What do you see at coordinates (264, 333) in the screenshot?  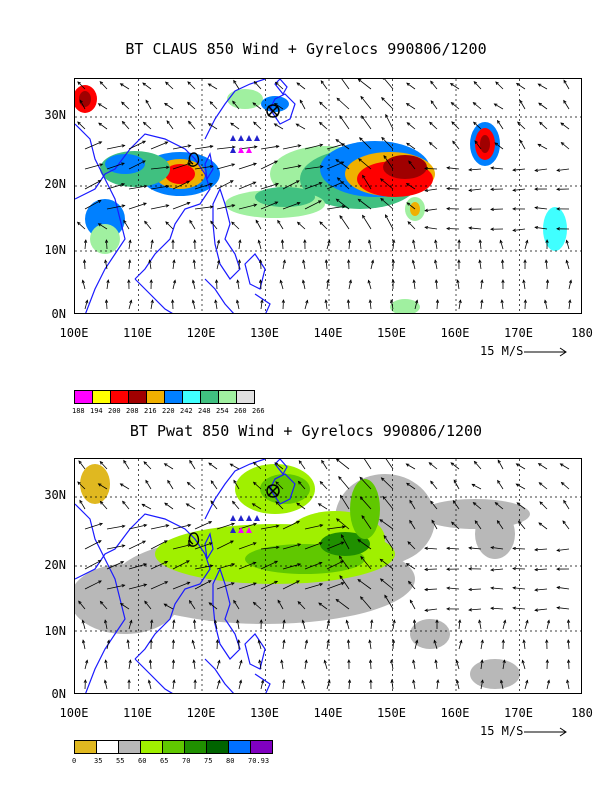 I see `panel1-lon-label: 130E` at bounding box center [264, 333].